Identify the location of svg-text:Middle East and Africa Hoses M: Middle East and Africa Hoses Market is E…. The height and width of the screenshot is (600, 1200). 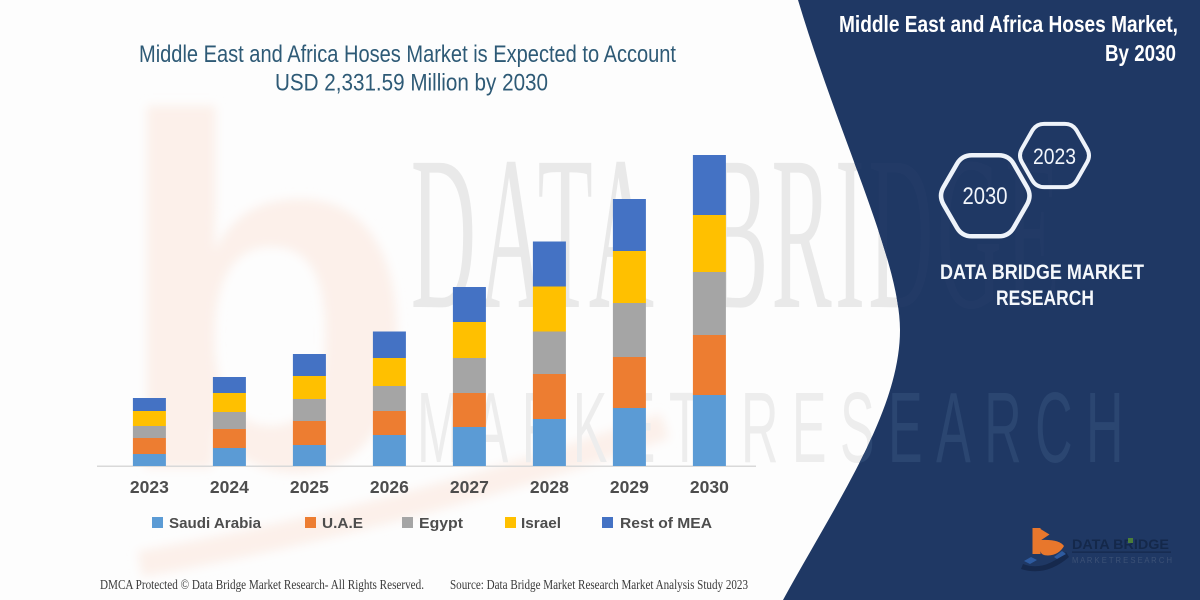
(407, 54).